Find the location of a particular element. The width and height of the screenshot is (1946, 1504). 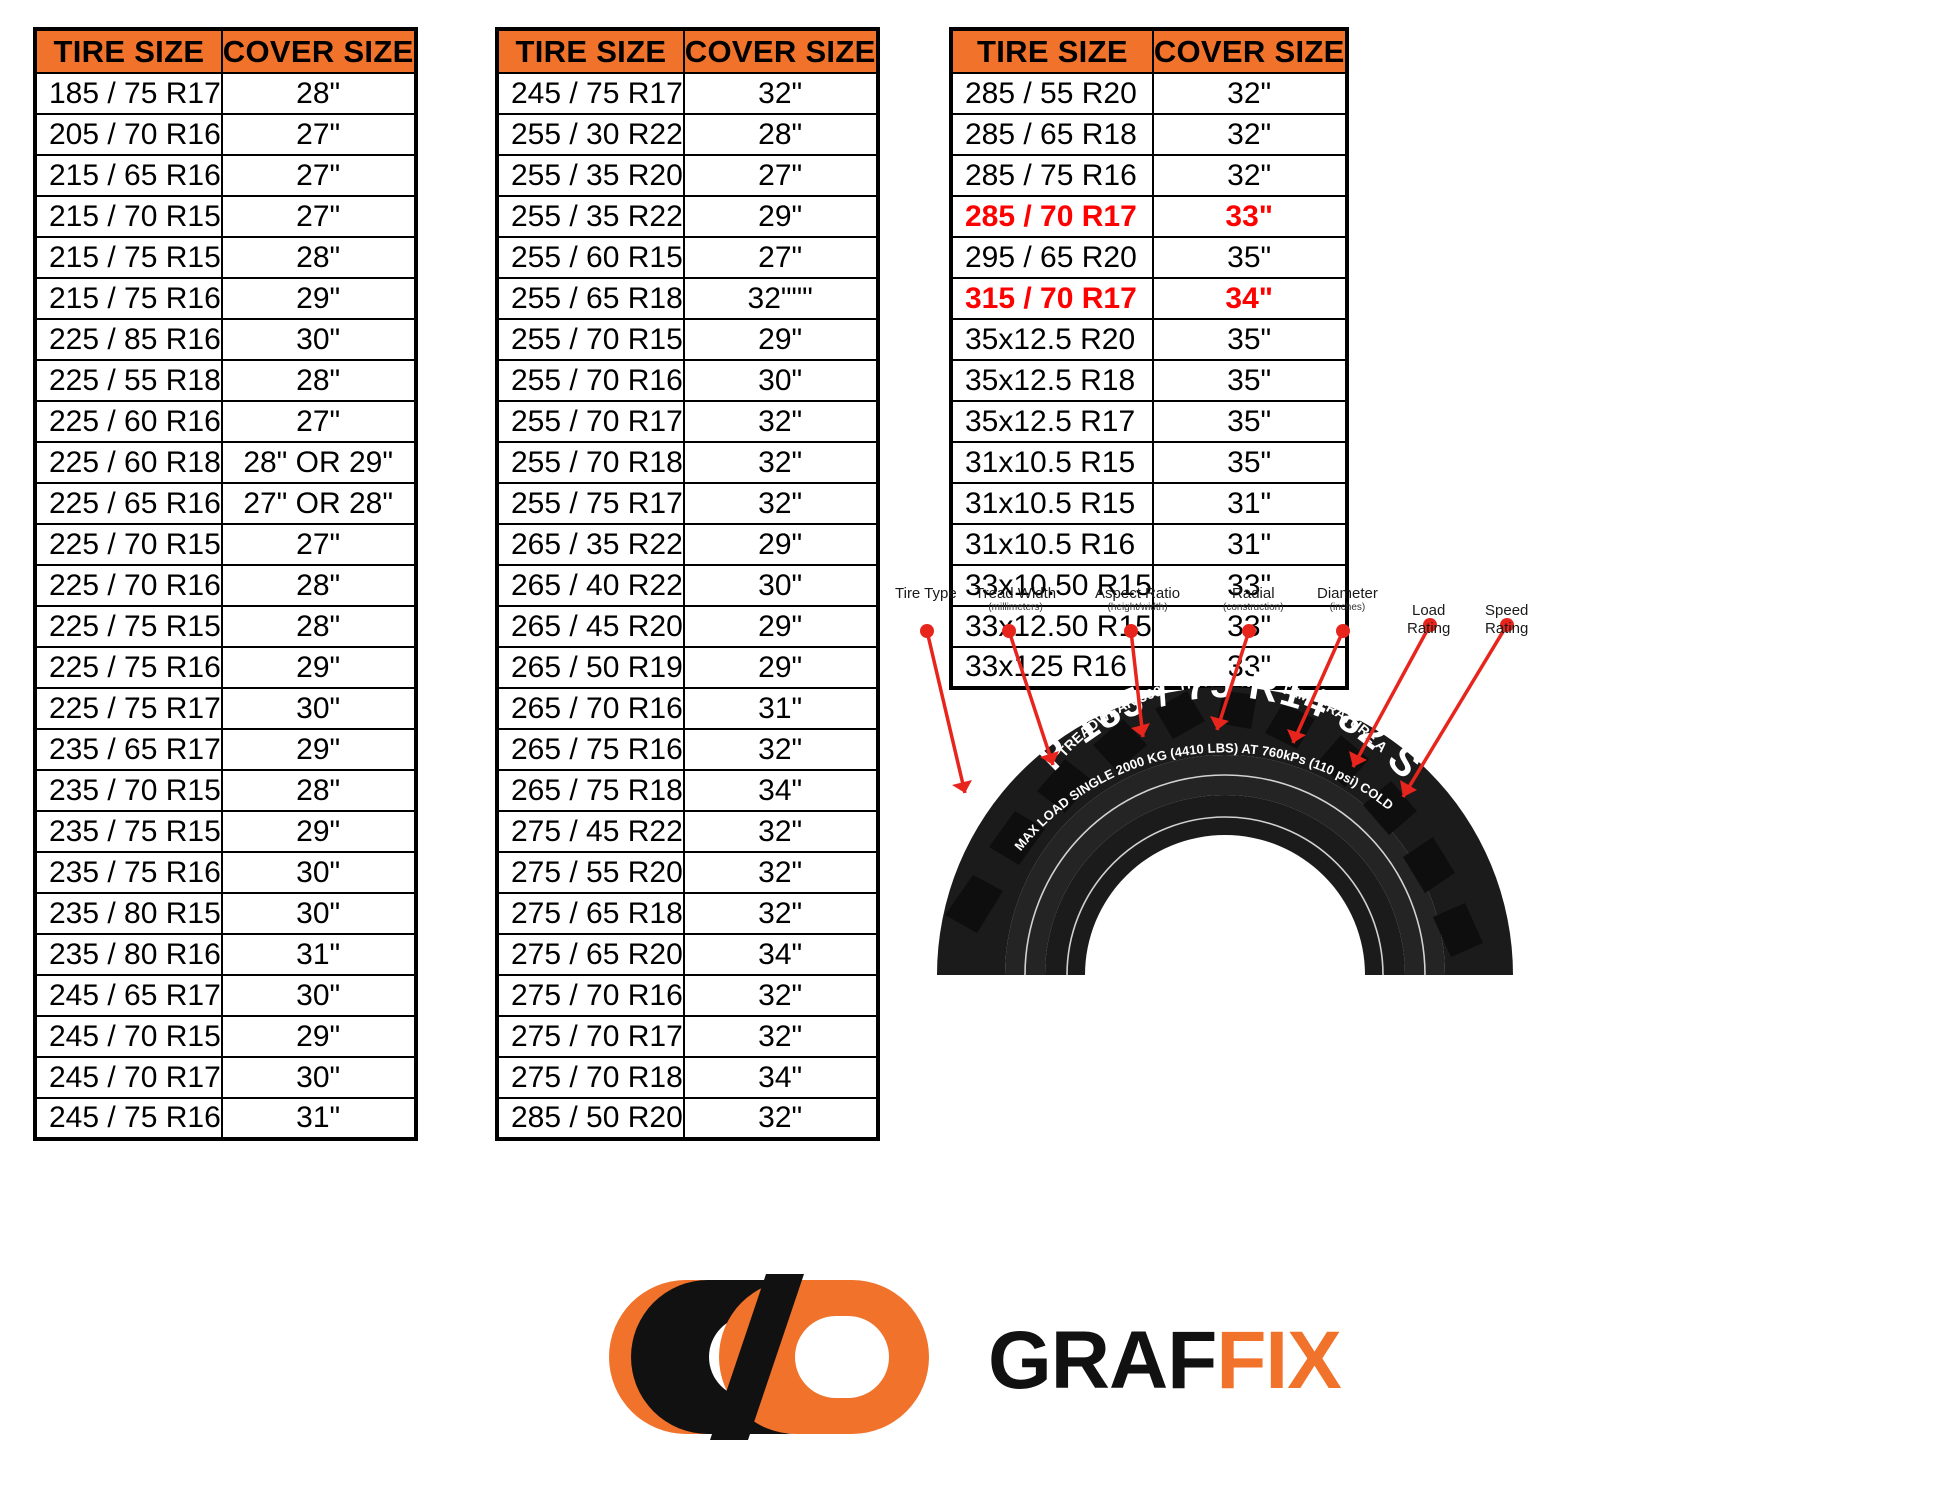

cell-tire-size: 245 / 65 R17 is located at coordinates (128, 995).